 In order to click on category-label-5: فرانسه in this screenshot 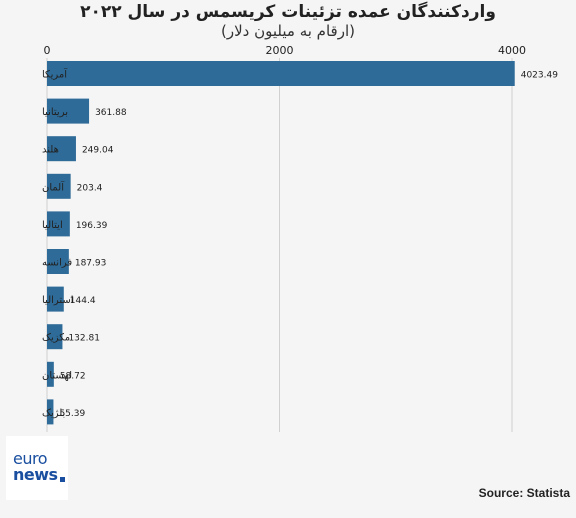, I will do `click(57, 263)`.